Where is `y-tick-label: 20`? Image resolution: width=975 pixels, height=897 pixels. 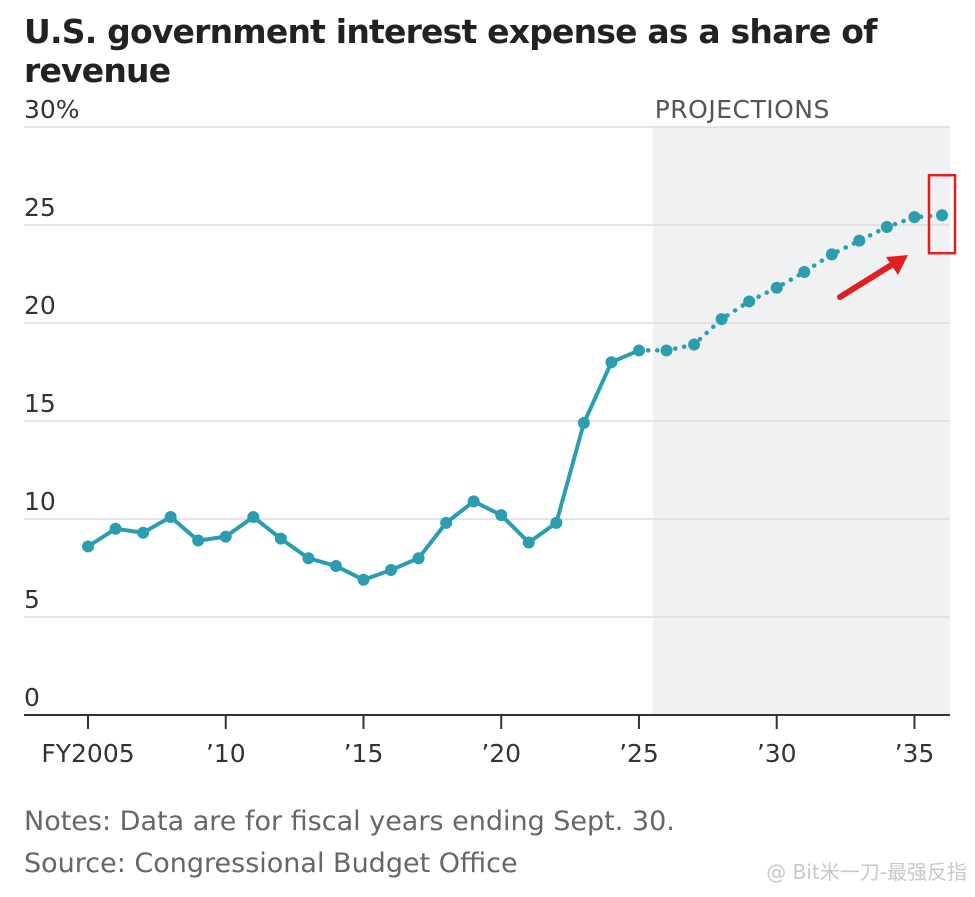 y-tick-label: 20 is located at coordinates (40, 305).